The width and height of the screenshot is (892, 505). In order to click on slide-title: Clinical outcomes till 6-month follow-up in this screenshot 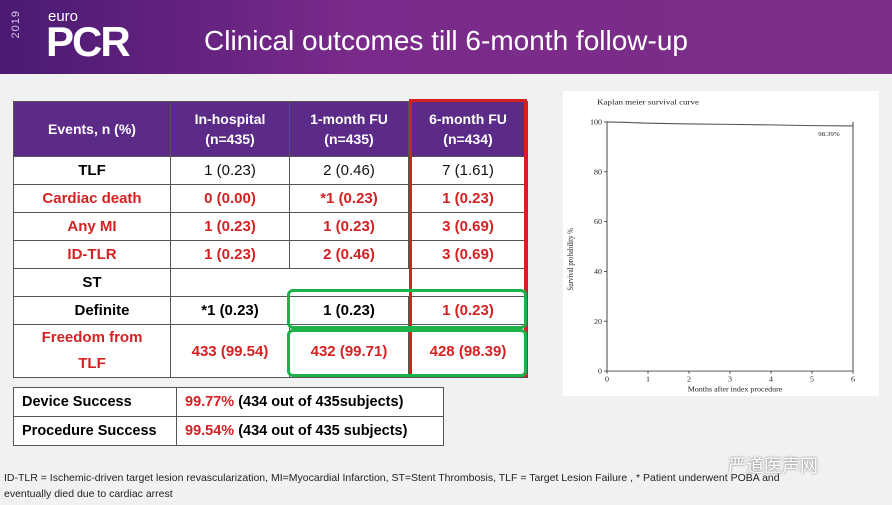, I will do `click(446, 40)`.